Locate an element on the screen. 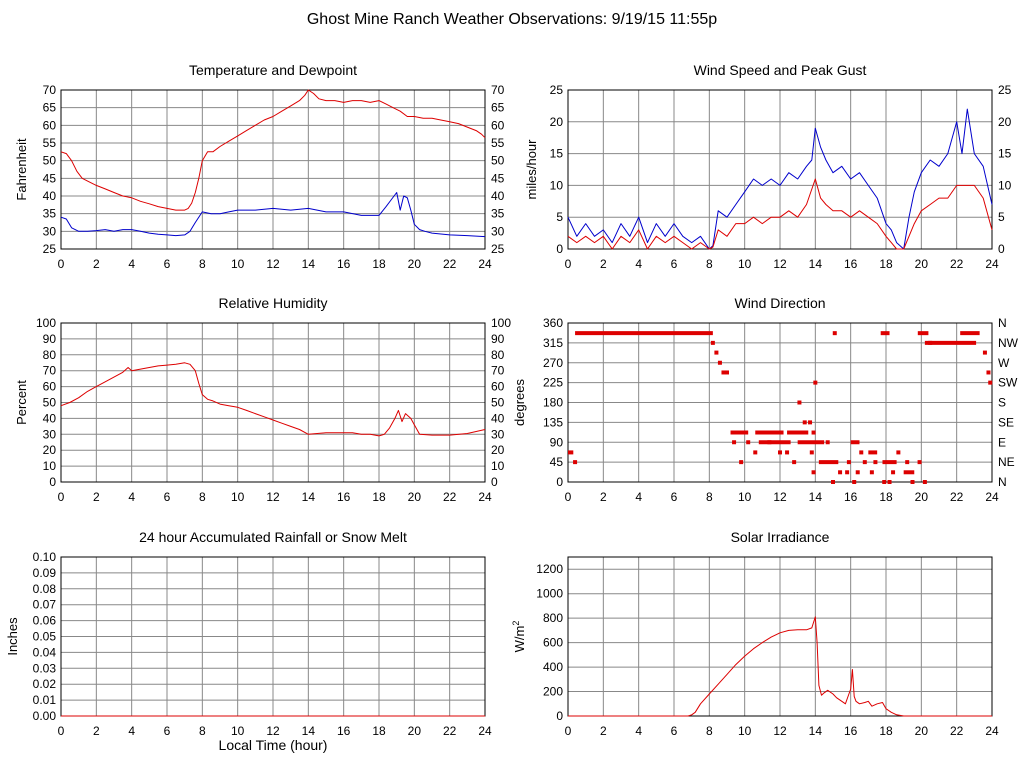  y-tick-label: 25 is located at coordinates (557, 90).